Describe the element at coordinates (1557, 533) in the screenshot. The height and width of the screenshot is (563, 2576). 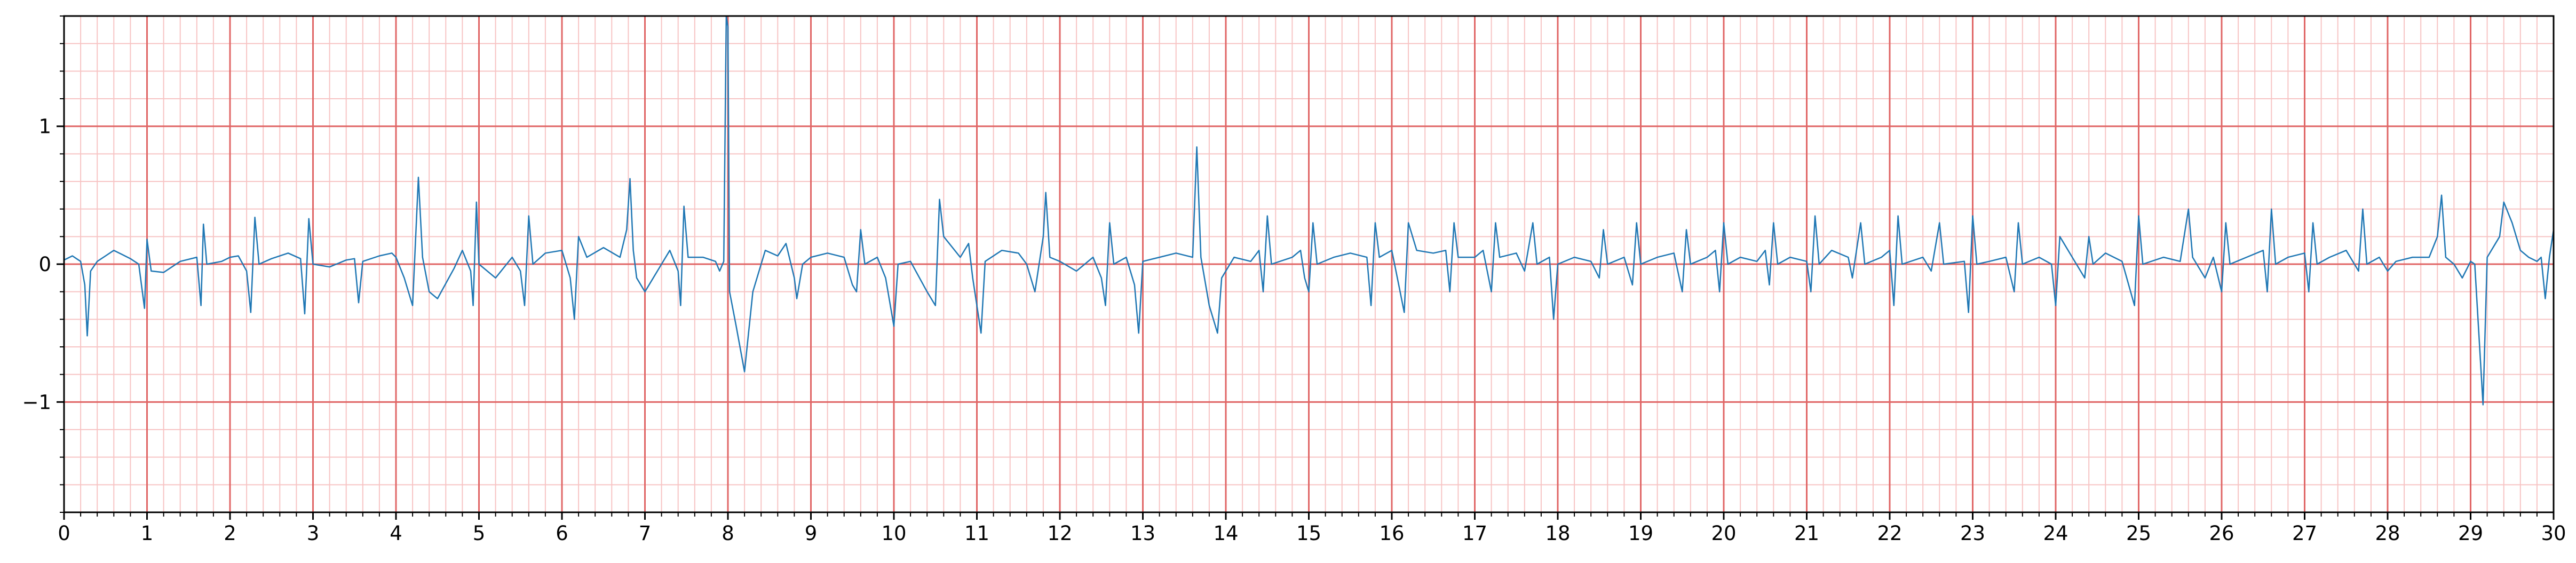
I see `x-tick-label: 18` at that location.